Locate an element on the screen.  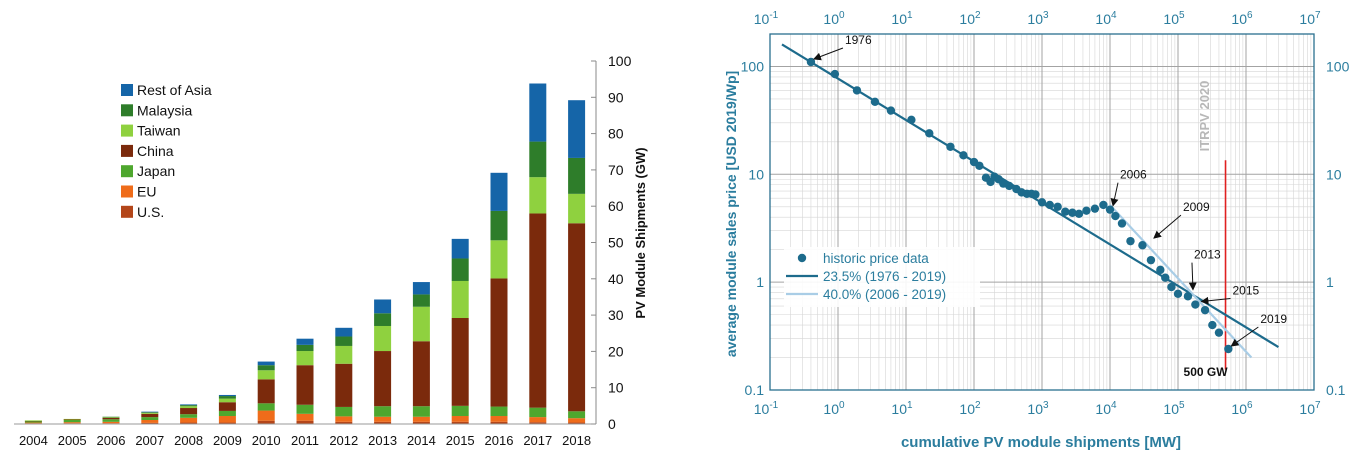
bar-japan-2008 is located at coordinates (189, 416).